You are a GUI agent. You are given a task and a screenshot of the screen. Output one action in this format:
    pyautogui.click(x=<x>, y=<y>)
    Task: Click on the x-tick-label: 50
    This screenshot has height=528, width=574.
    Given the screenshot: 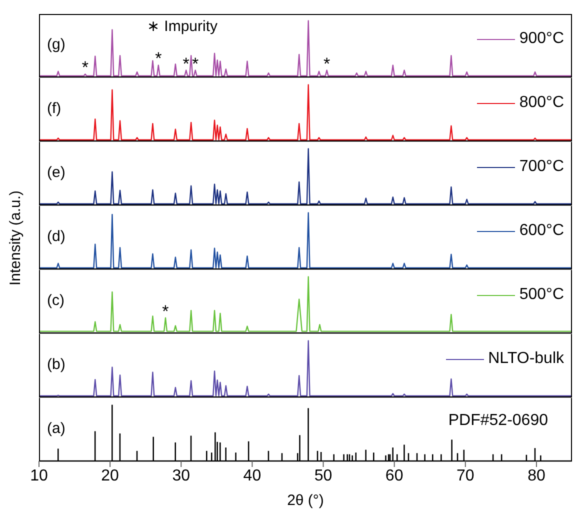 What is the action you would take?
    pyautogui.click(x=323, y=475)
    